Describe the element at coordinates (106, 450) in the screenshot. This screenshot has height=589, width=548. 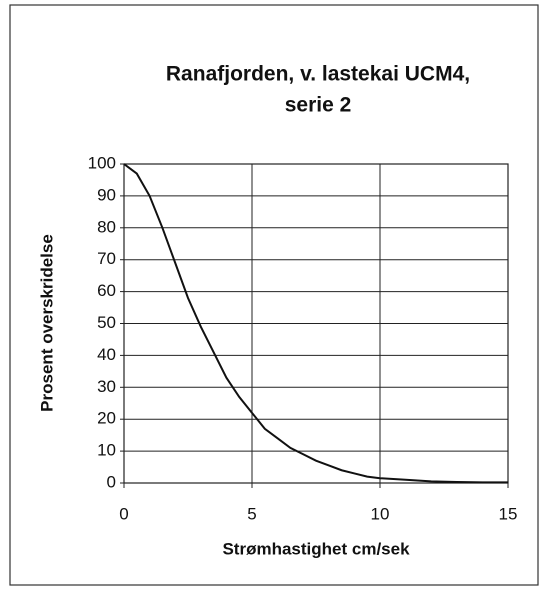
I see `y-tick-label: 10` at that location.